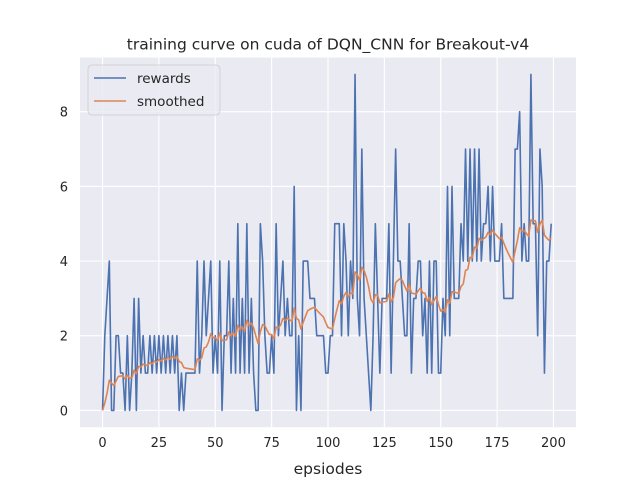 The image size is (640, 480). What do you see at coordinates (553, 443) in the screenshot?
I see `x-tick-label: 200` at bounding box center [553, 443].